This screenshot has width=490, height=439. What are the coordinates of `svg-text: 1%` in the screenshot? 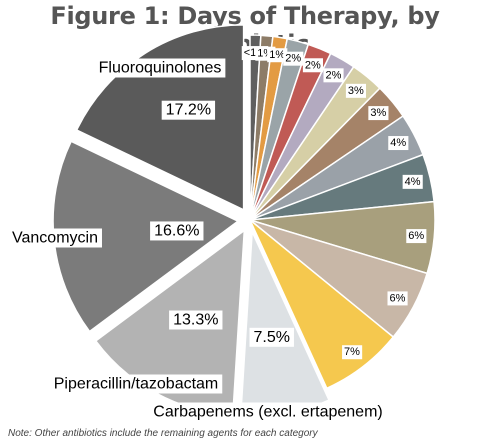 It's located at (277, 55).